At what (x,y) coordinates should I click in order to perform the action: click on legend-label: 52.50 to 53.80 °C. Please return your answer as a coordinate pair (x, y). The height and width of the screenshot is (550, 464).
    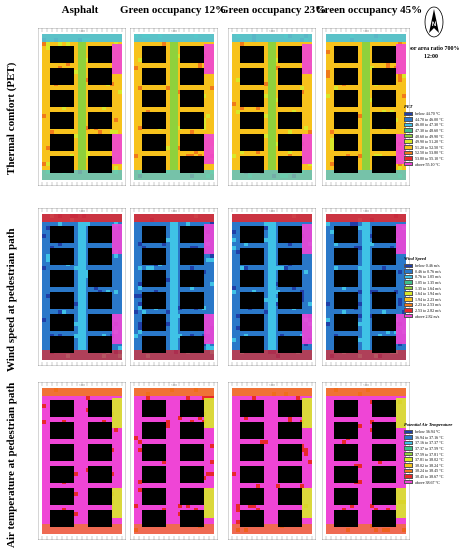
    Looking at the image, I should click on (429, 153).